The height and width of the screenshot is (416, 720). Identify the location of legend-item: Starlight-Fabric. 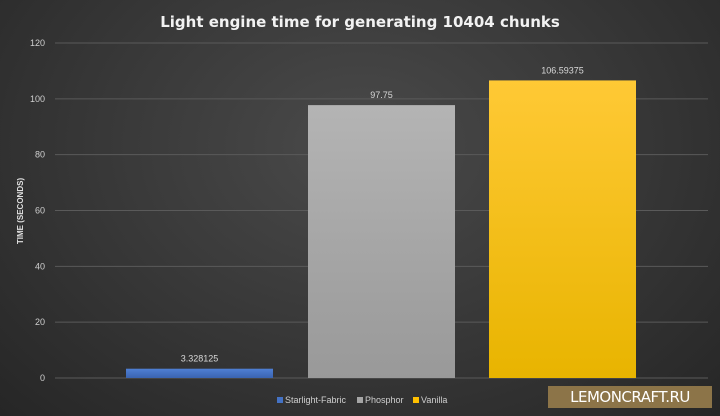
(316, 400).